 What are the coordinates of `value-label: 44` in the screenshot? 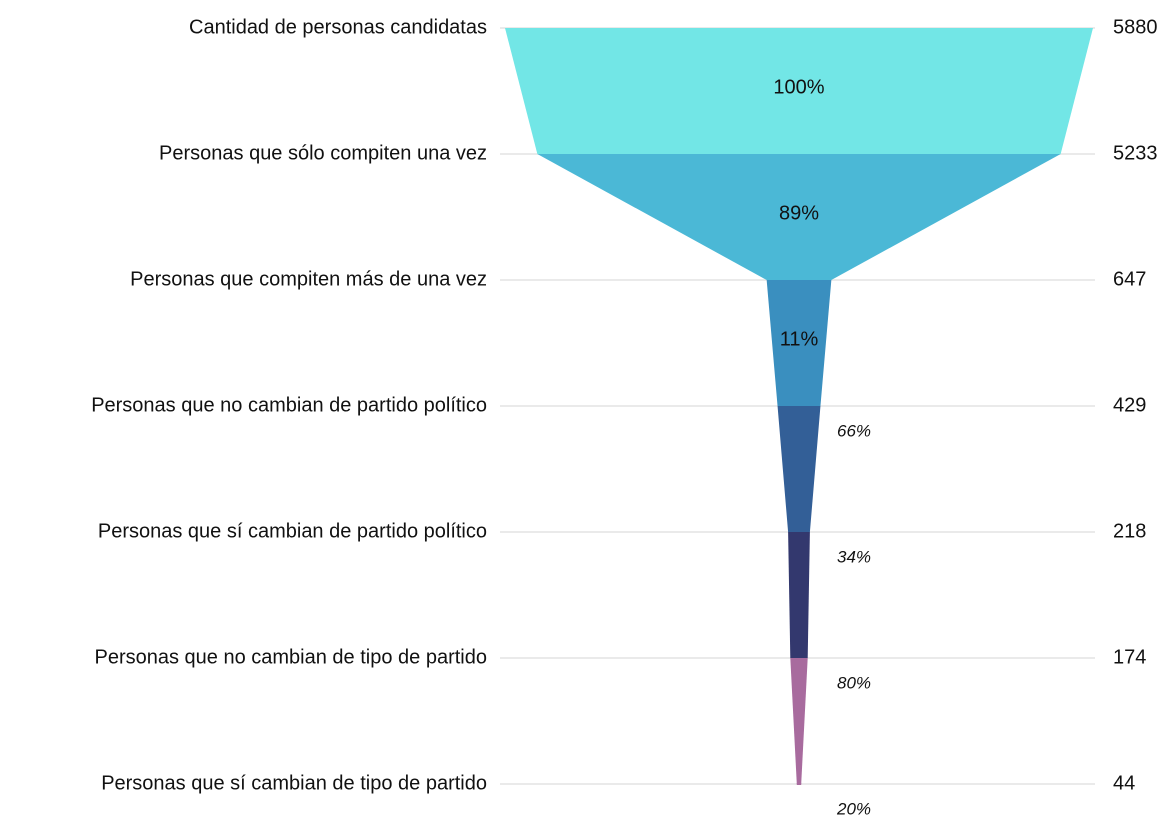 It's located at (1124, 783).